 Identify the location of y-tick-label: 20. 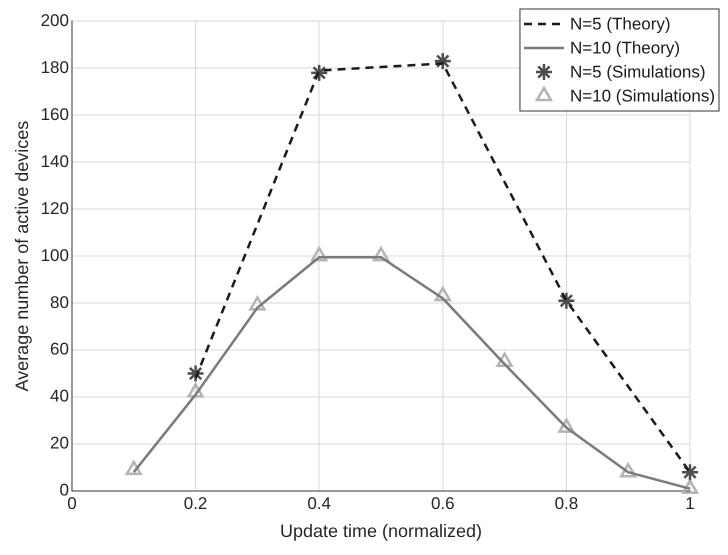
(59, 443).